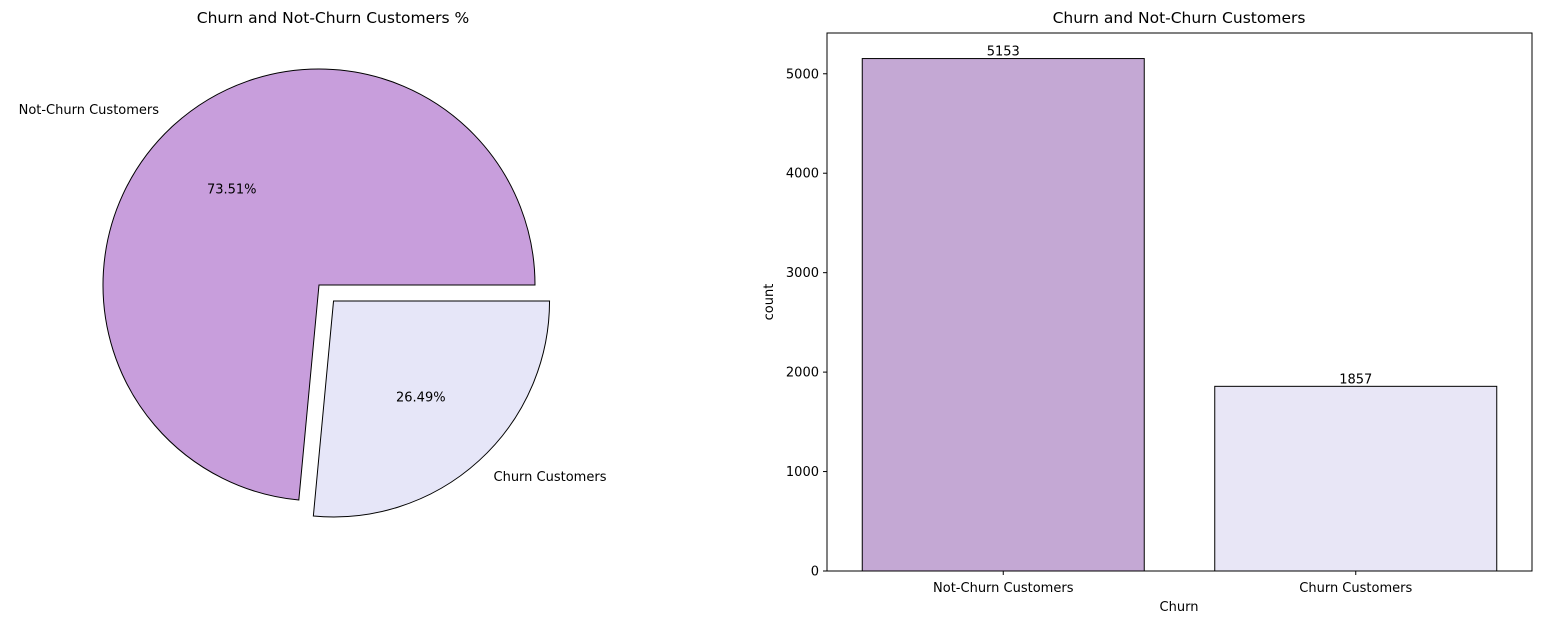 This screenshot has height=628, width=1541. What do you see at coordinates (333, 18) in the screenshot?
I see `pie-title: Churn and Not-Churn Customers %` at bounding box center [333, 18].